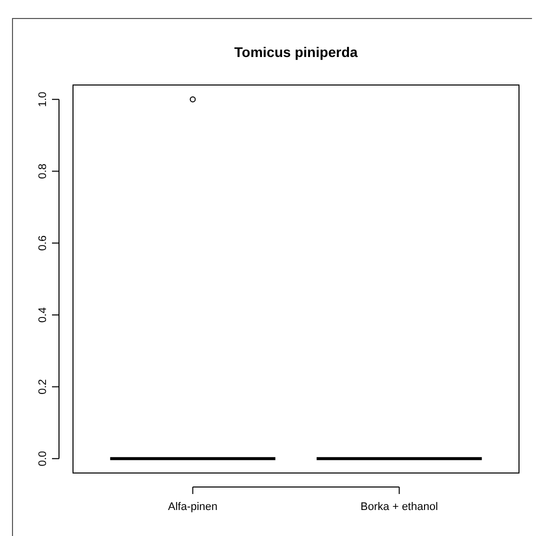 This screenshot has width=533, height=536. What do you see at coordinates (296, 52) in the screenshot?
I see `chart-title: Tomicus piniperda` at bounding box center [296, 52].